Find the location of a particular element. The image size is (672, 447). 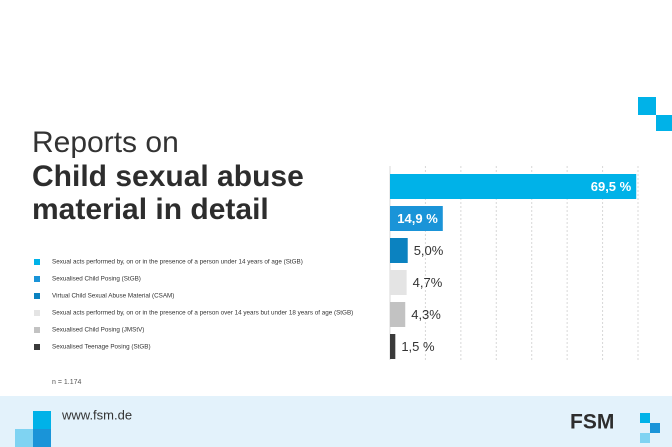

legend-label: Sexualised Teenage Posing (StGB) is located at coordinates (101, 347).